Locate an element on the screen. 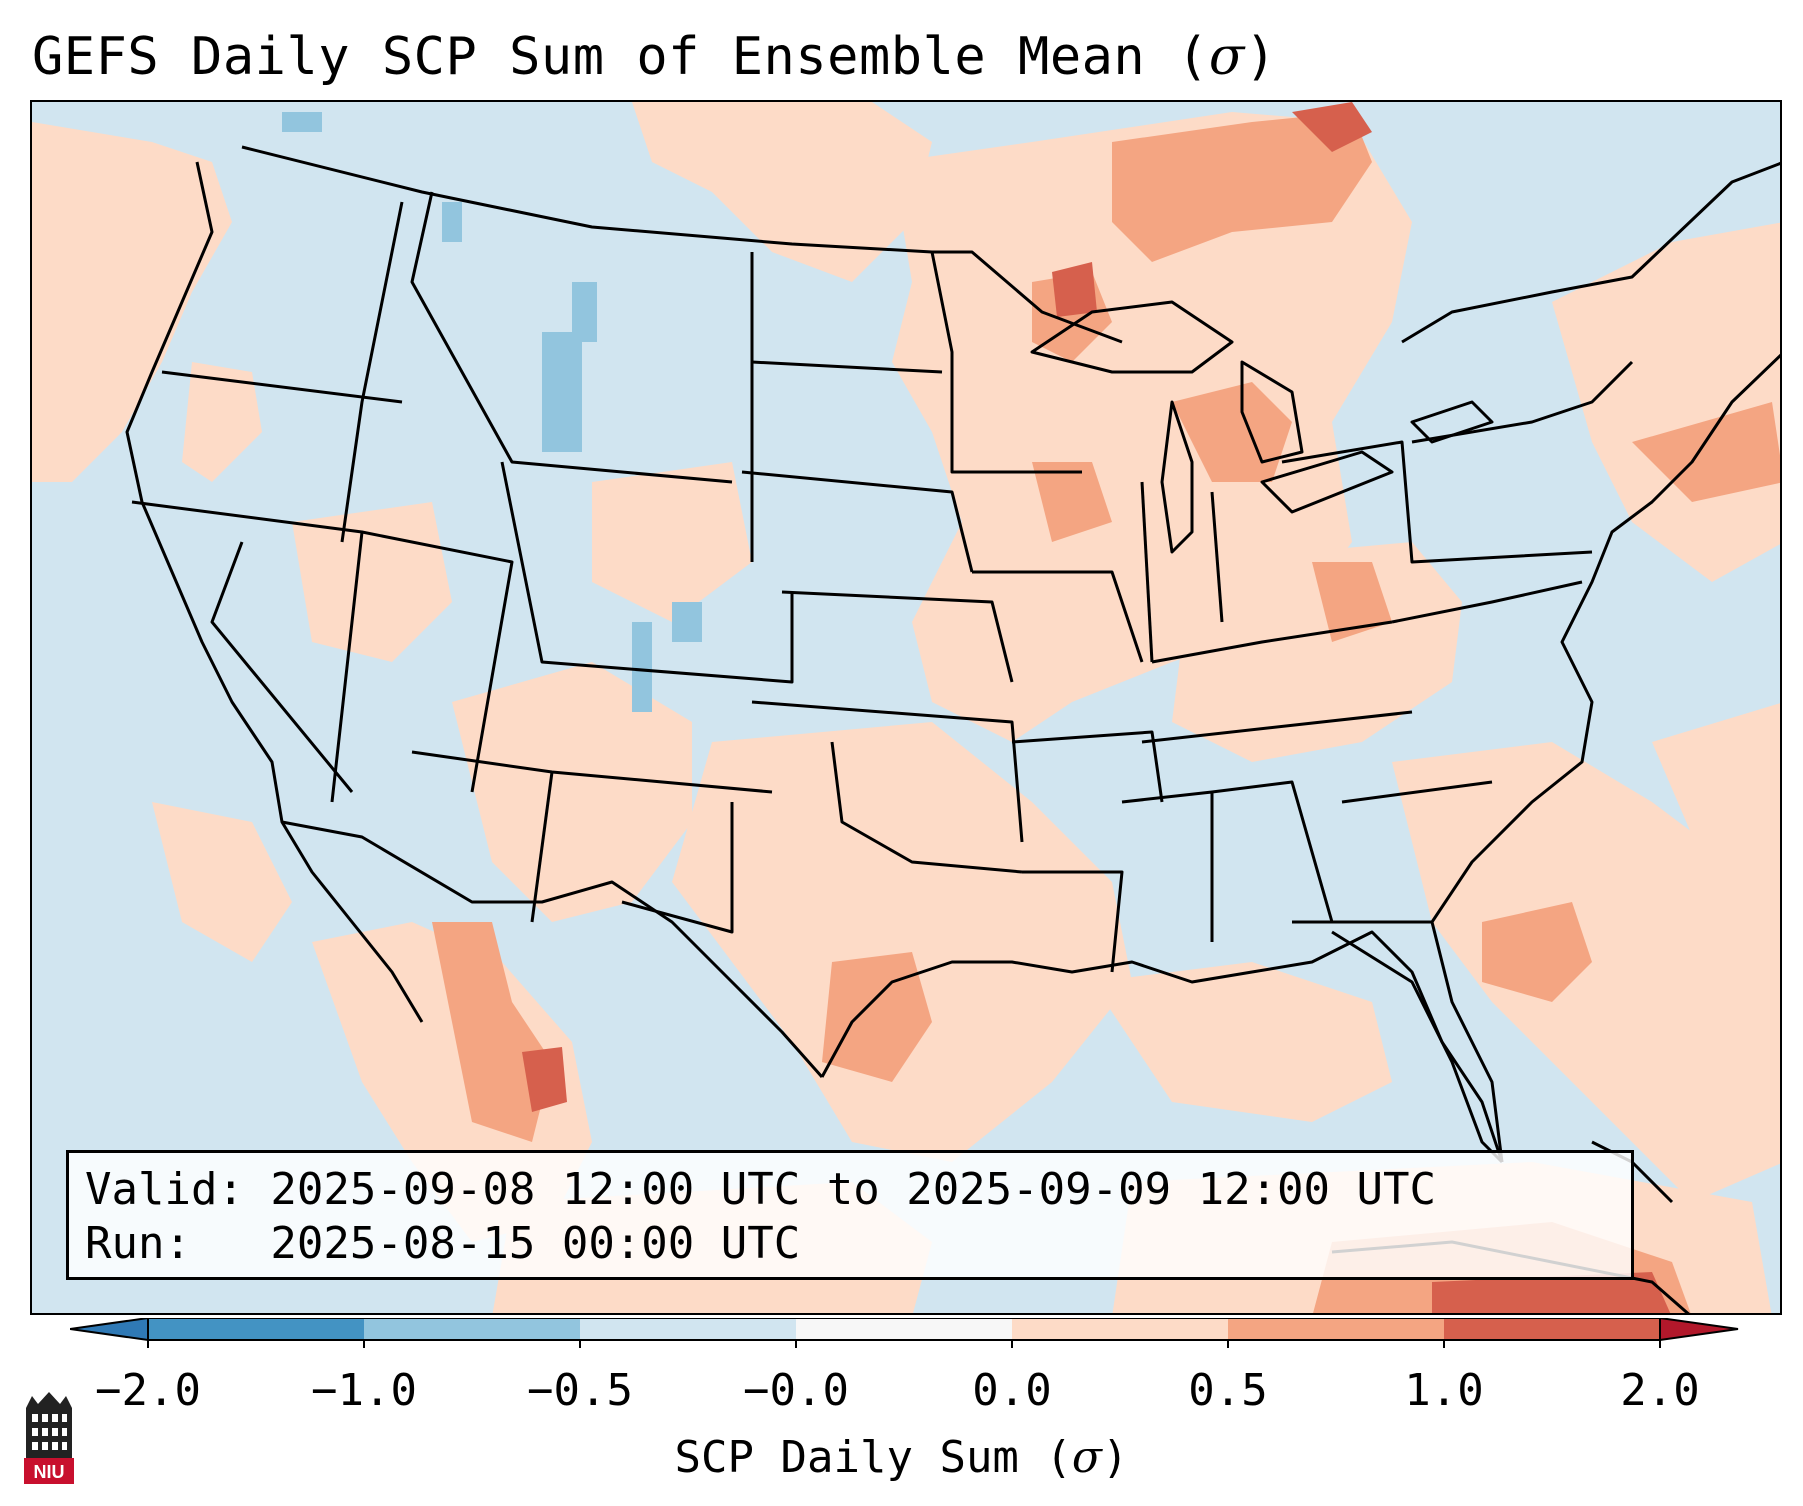 This screenshot has height=1506, width=1803. patch-caribbean-red is located at coordinates (1551, 1292).